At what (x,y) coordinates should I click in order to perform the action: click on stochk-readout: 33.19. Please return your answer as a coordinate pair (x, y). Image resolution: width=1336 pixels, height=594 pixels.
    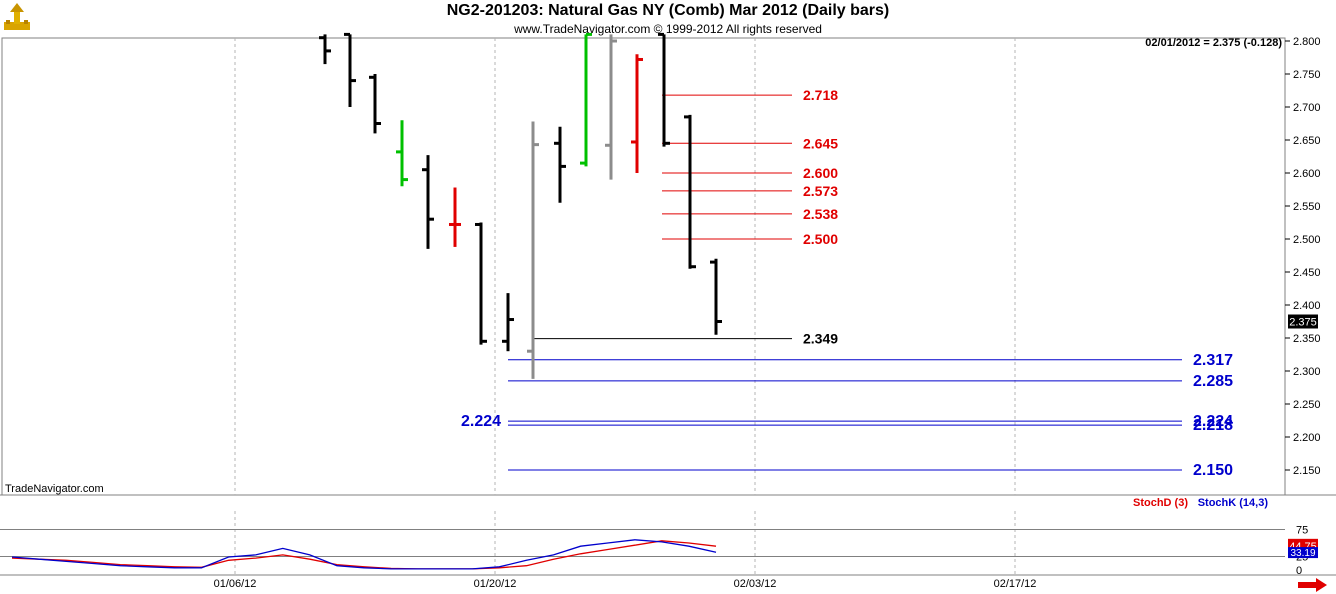
    Looking at the image, I should click on (1302, 553).